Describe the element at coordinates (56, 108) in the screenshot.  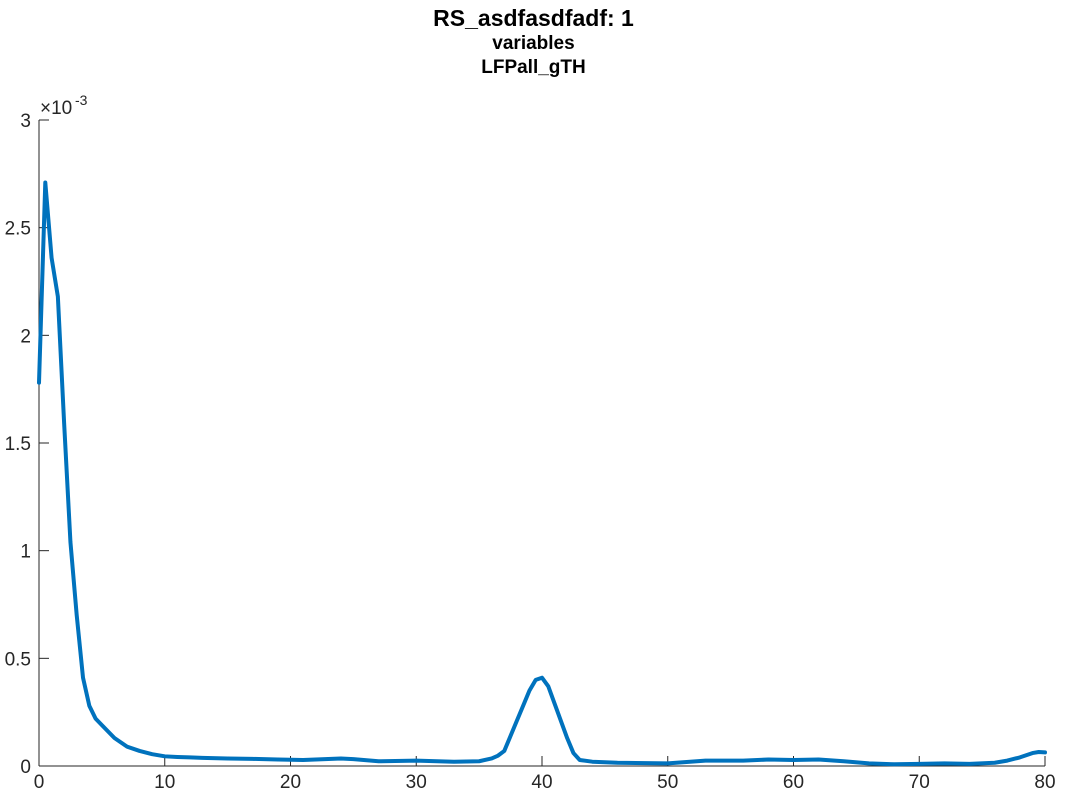
I see `y-exponent-base: ×10` at that location.